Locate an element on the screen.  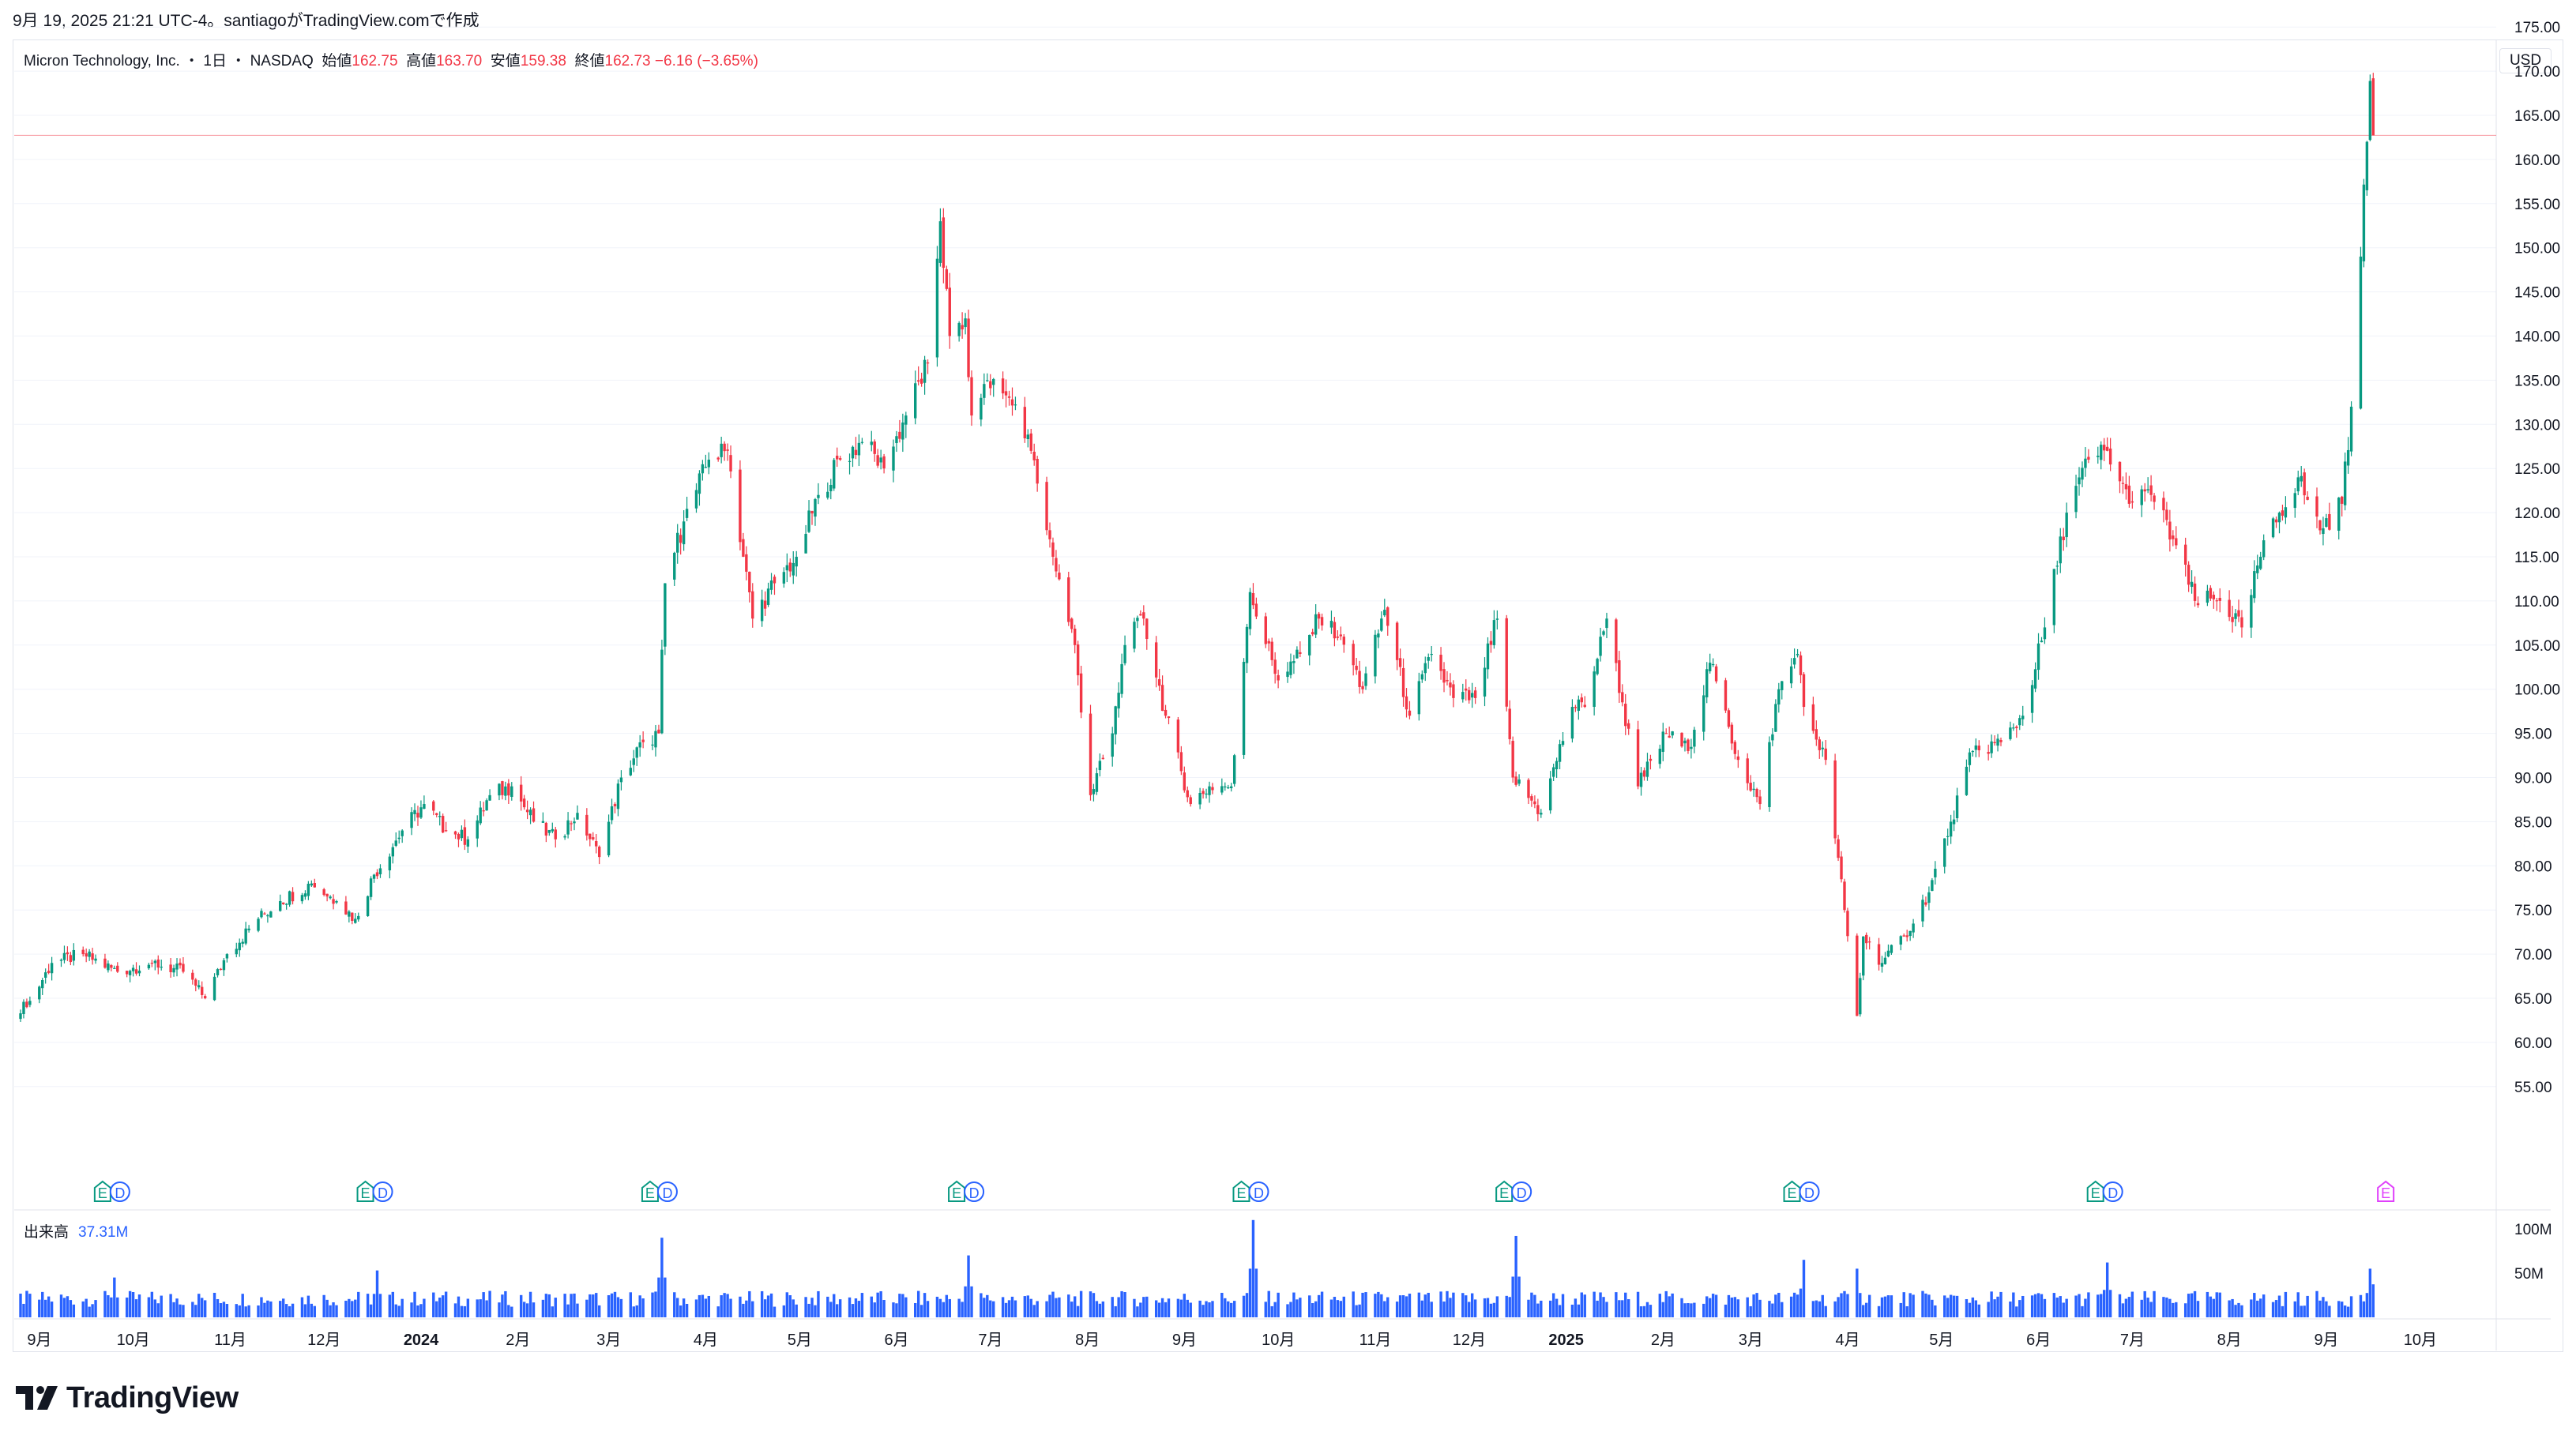
exchange-label: NASDAQ is located at coordinates (282, 61).